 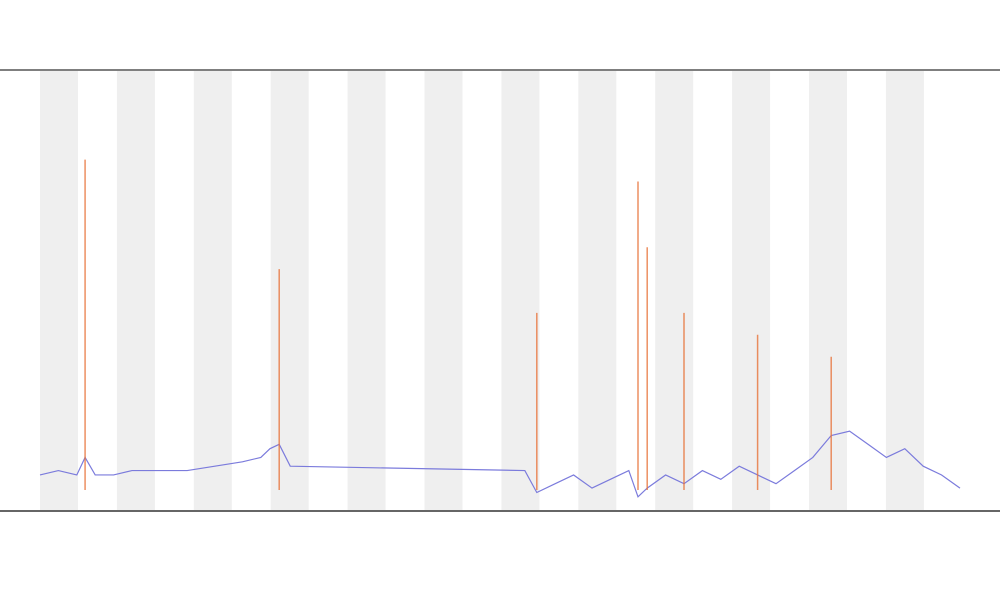 I want to click on series-line, so click(x=500, y=464).